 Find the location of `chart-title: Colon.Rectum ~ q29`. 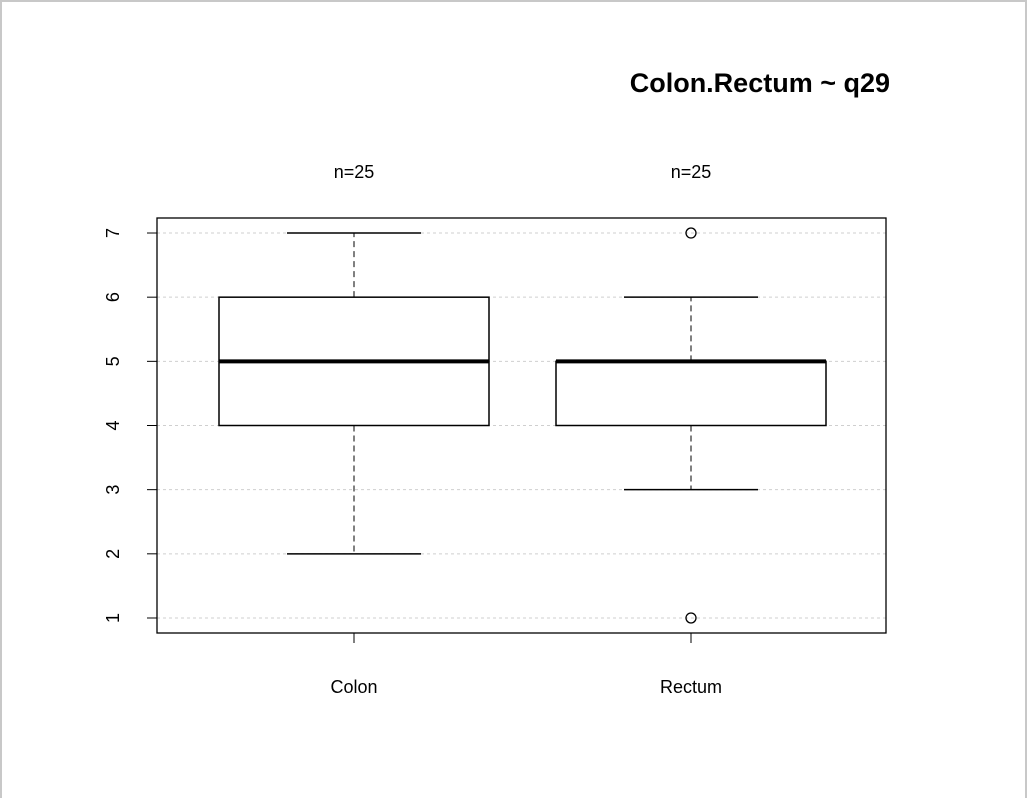

chart-title: Colon.Rectum ~ q29 is located at coordinates (760, 83).